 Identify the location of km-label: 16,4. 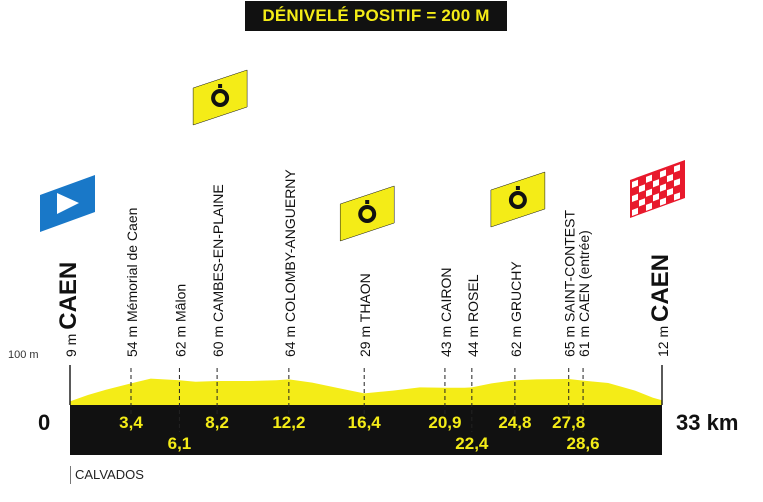
(365, 422).